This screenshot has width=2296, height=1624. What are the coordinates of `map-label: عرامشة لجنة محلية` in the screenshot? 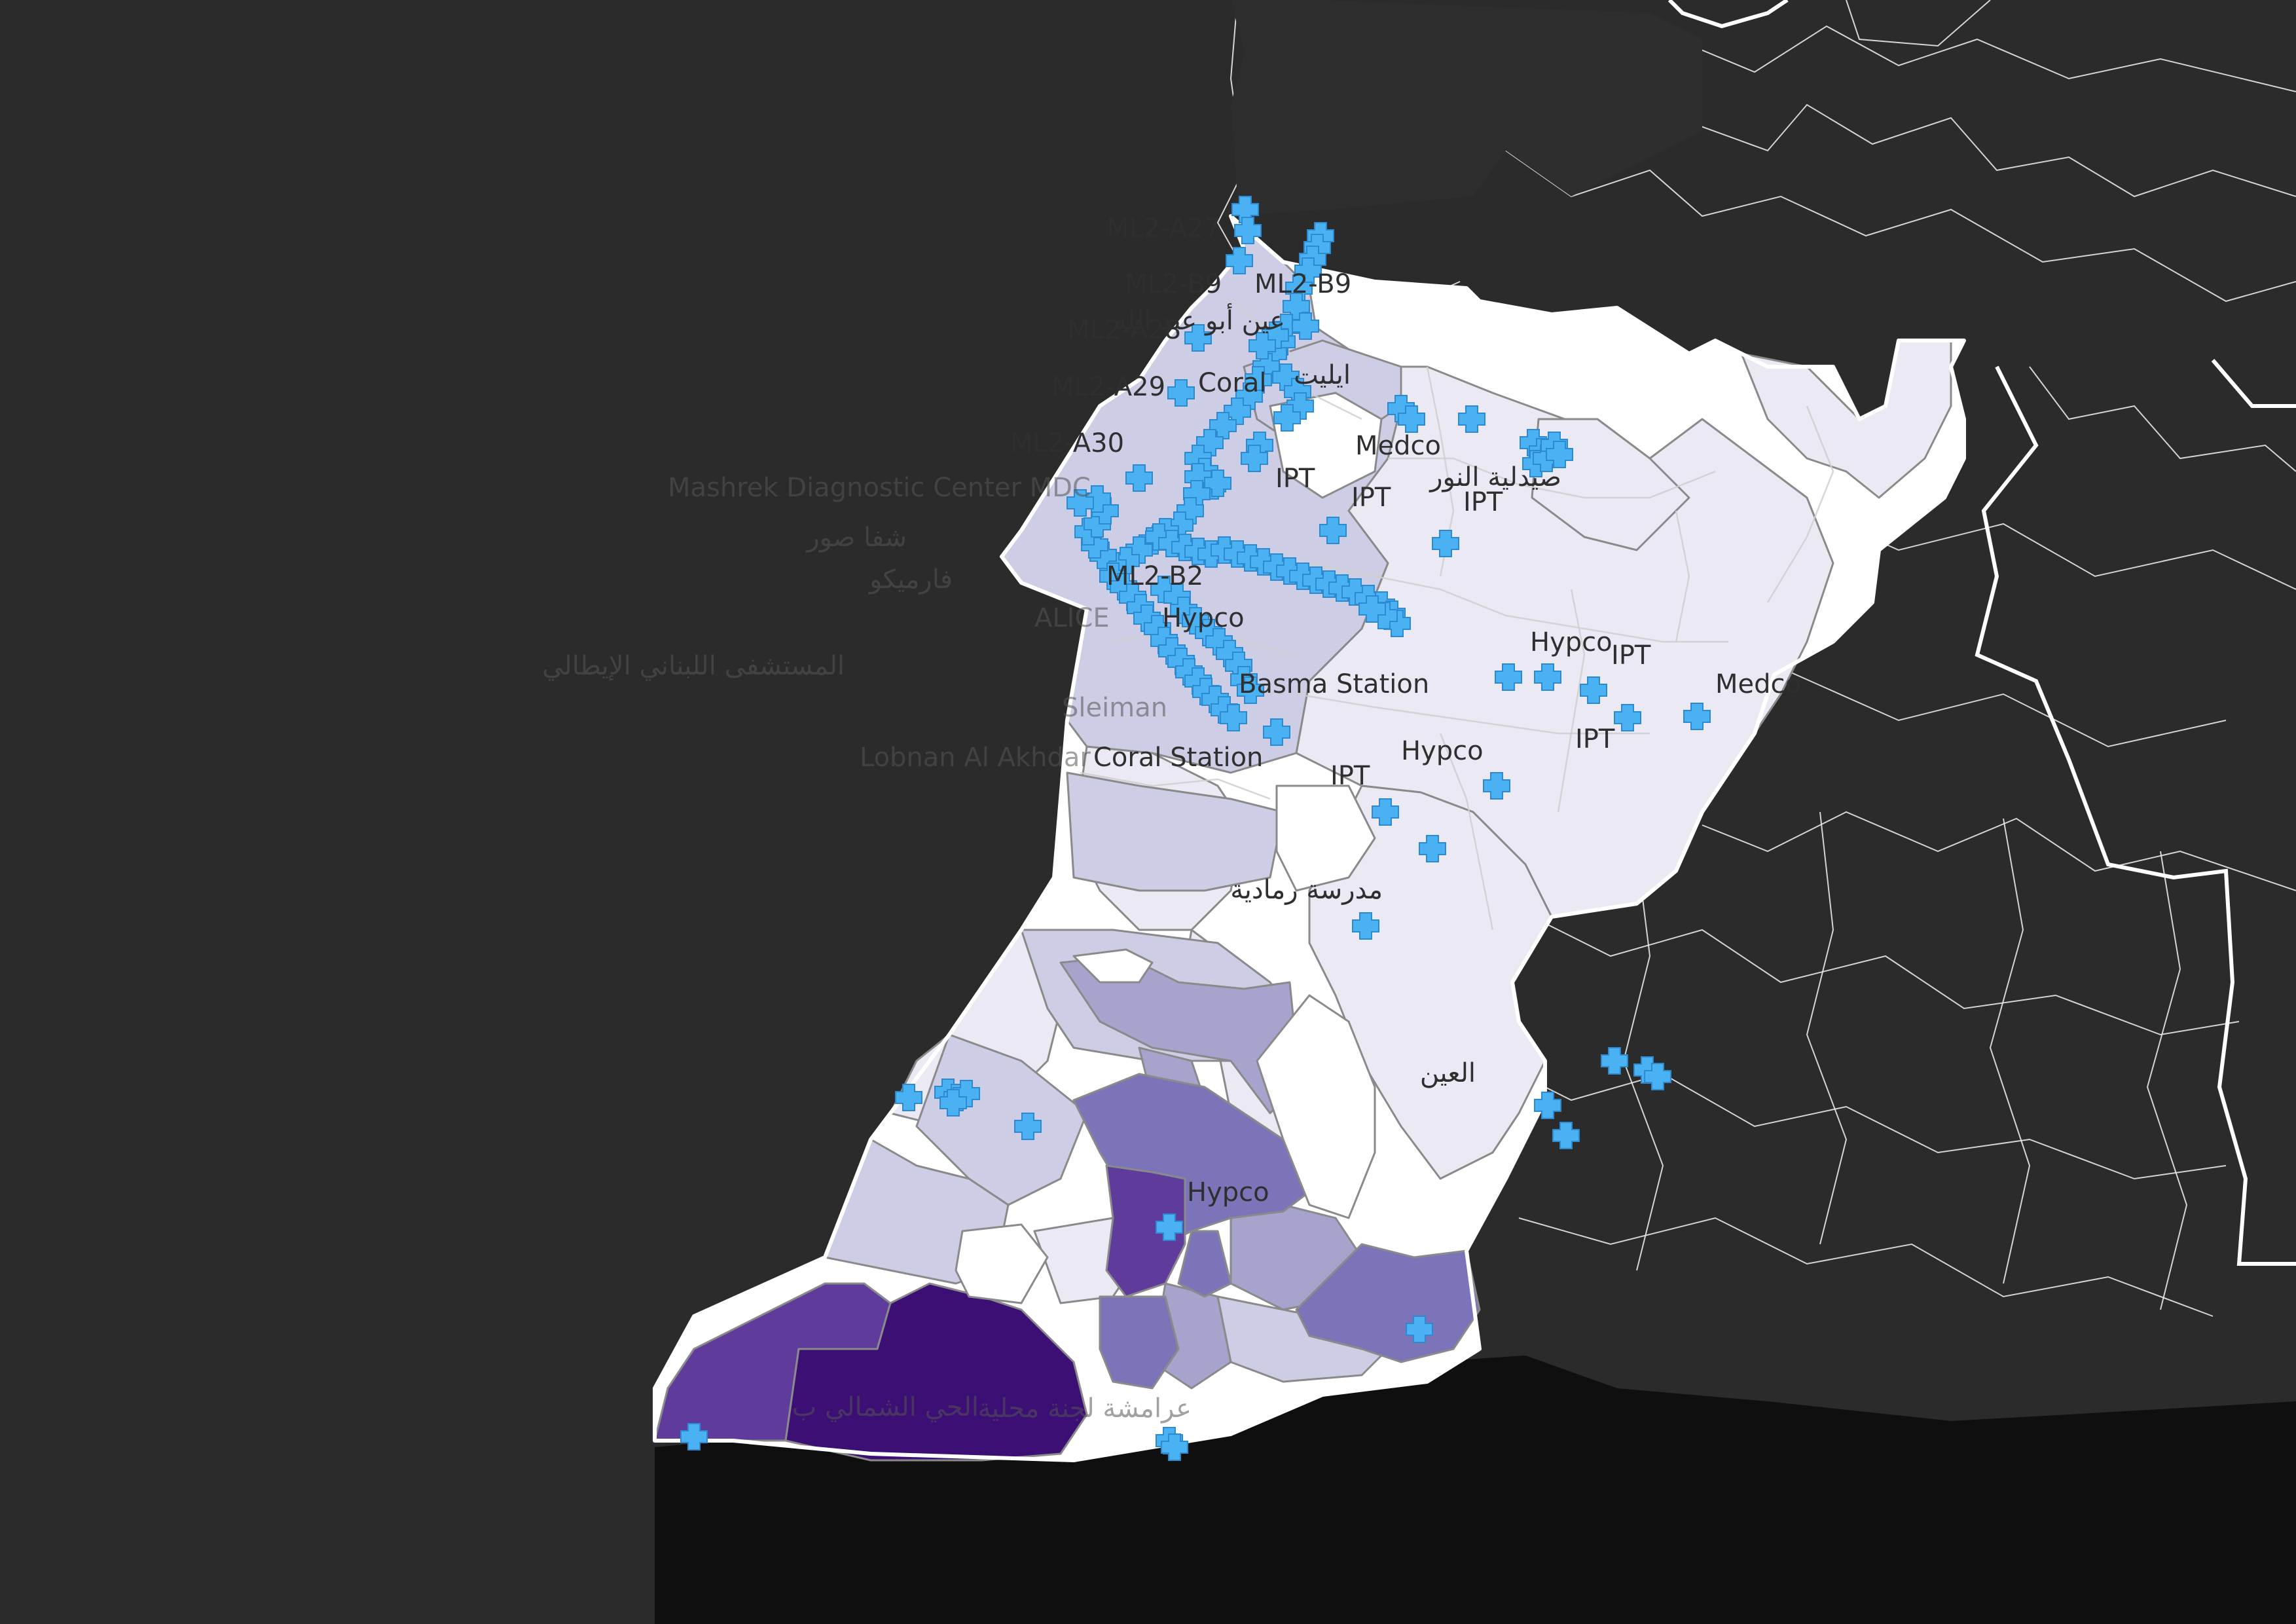 It's located at (1084, 1408).